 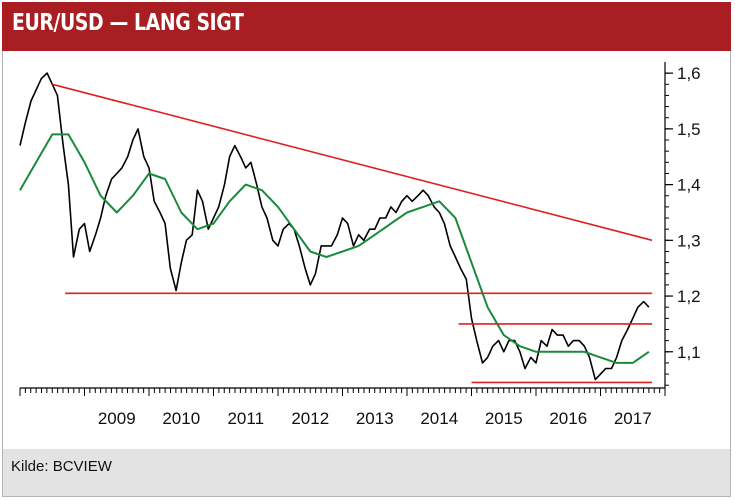 What do you see at coordinates (568, 418) in the screenshot?
I see `x-tick-label: 2016` at bounding box center [568, 418].